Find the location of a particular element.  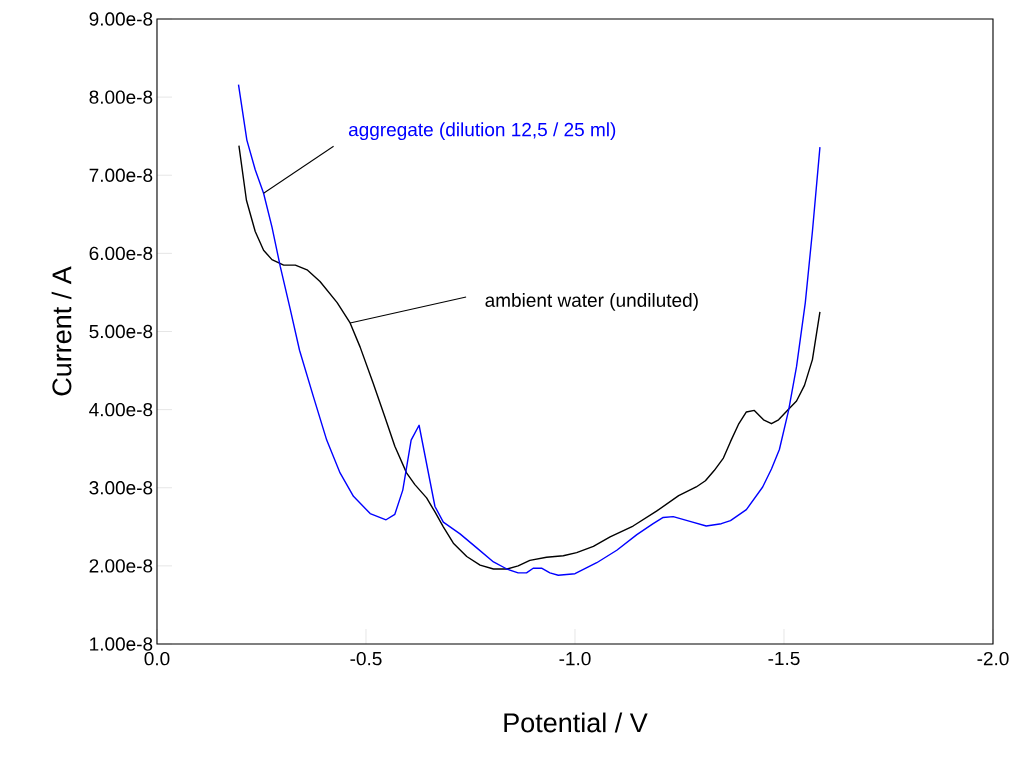

y-tick-label: 9.00e-8 is located at coordinates (121, 19).